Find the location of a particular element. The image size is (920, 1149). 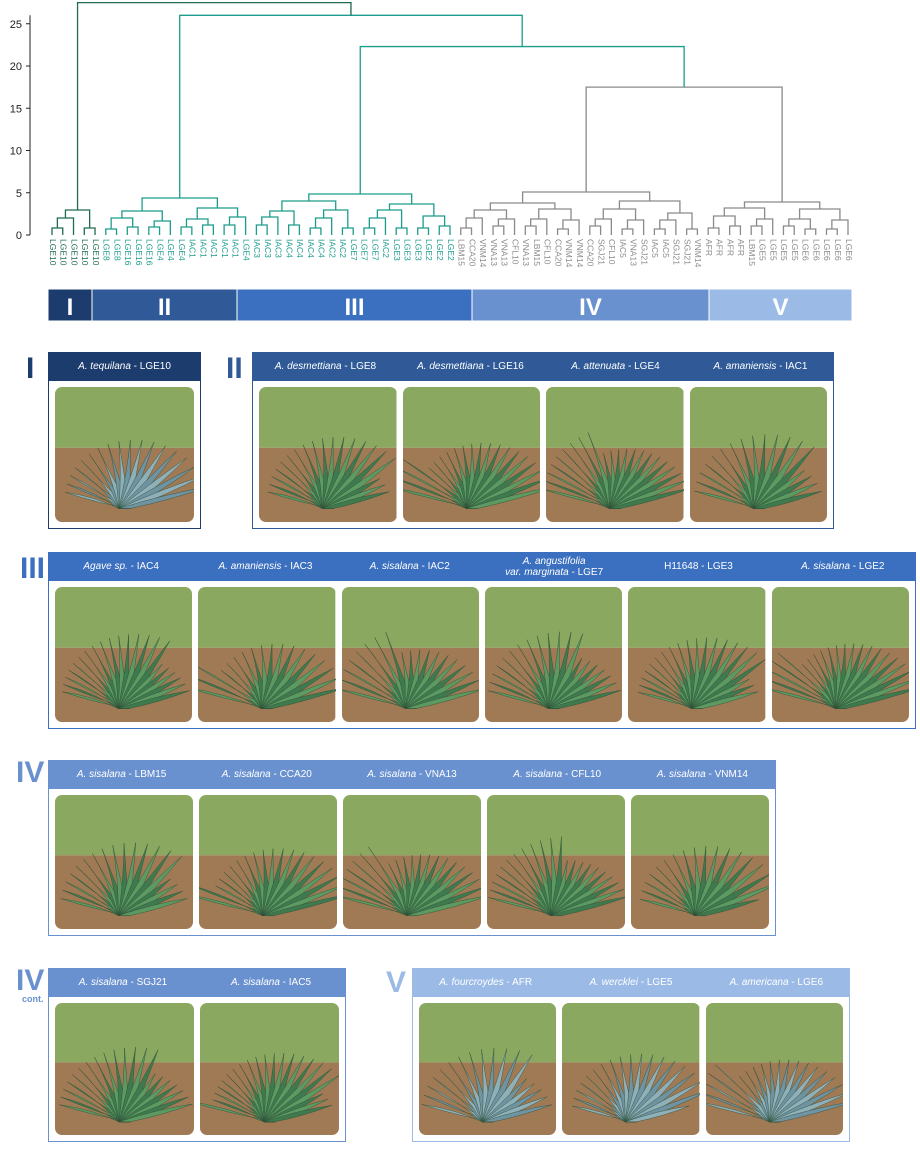

accession-code: - LGE4 is located at coordinates (642, 367).